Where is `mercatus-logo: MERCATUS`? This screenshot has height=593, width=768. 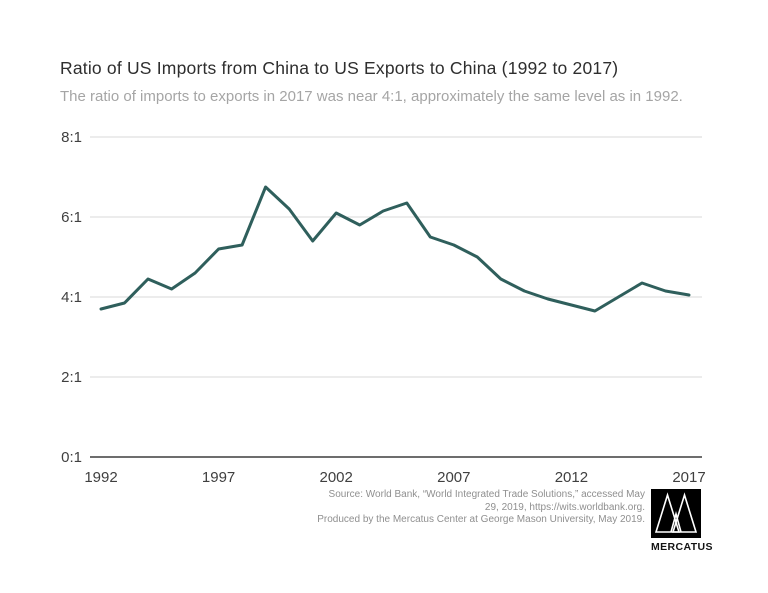 mercatus-logo: MERCATUS is located at coordinates (682, 521).